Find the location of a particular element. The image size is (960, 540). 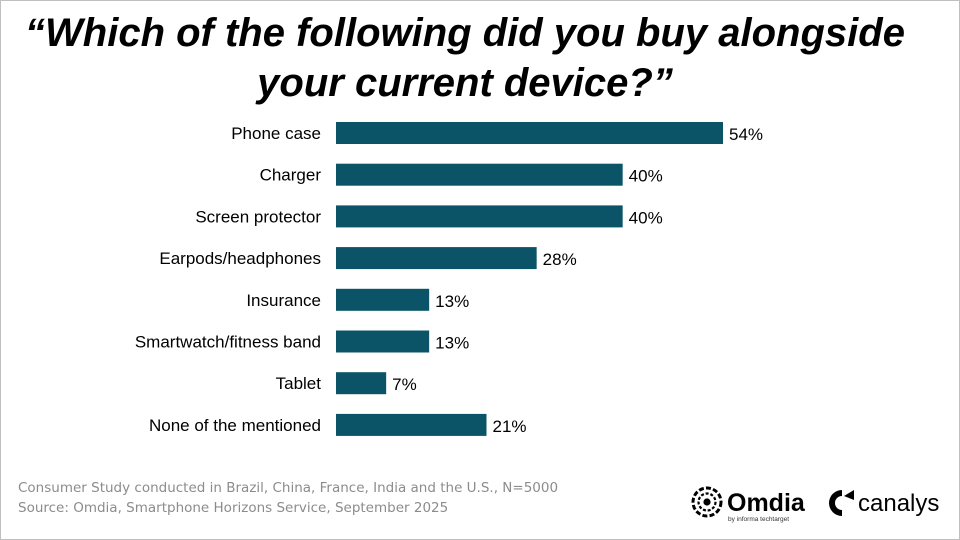

canalys-logo: canalys is located at coordinates (891, 506).